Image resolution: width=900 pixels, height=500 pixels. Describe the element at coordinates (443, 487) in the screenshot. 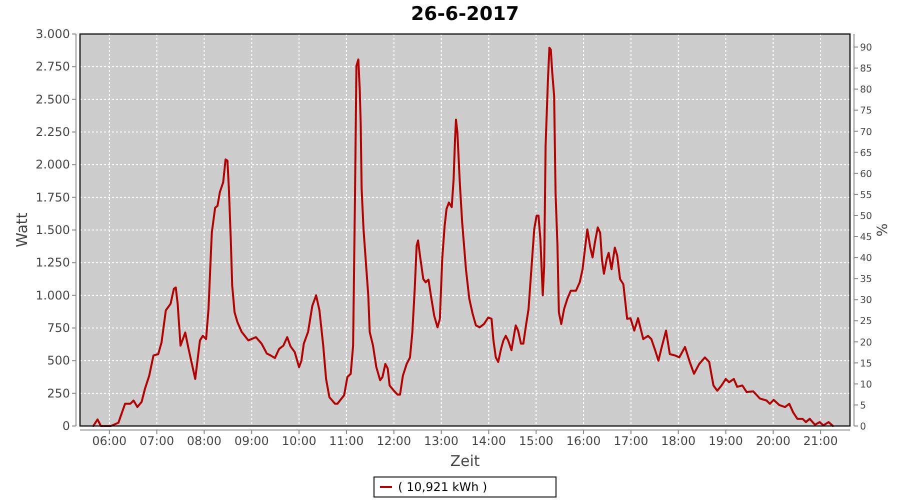

I see `legend-label: ( 10,921 kWh )` at that location.